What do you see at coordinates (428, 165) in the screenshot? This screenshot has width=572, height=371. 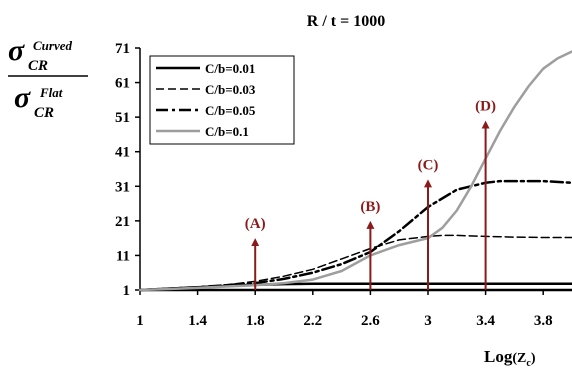 I see `annotation-label: (C)` at bounding box center [428, 165].